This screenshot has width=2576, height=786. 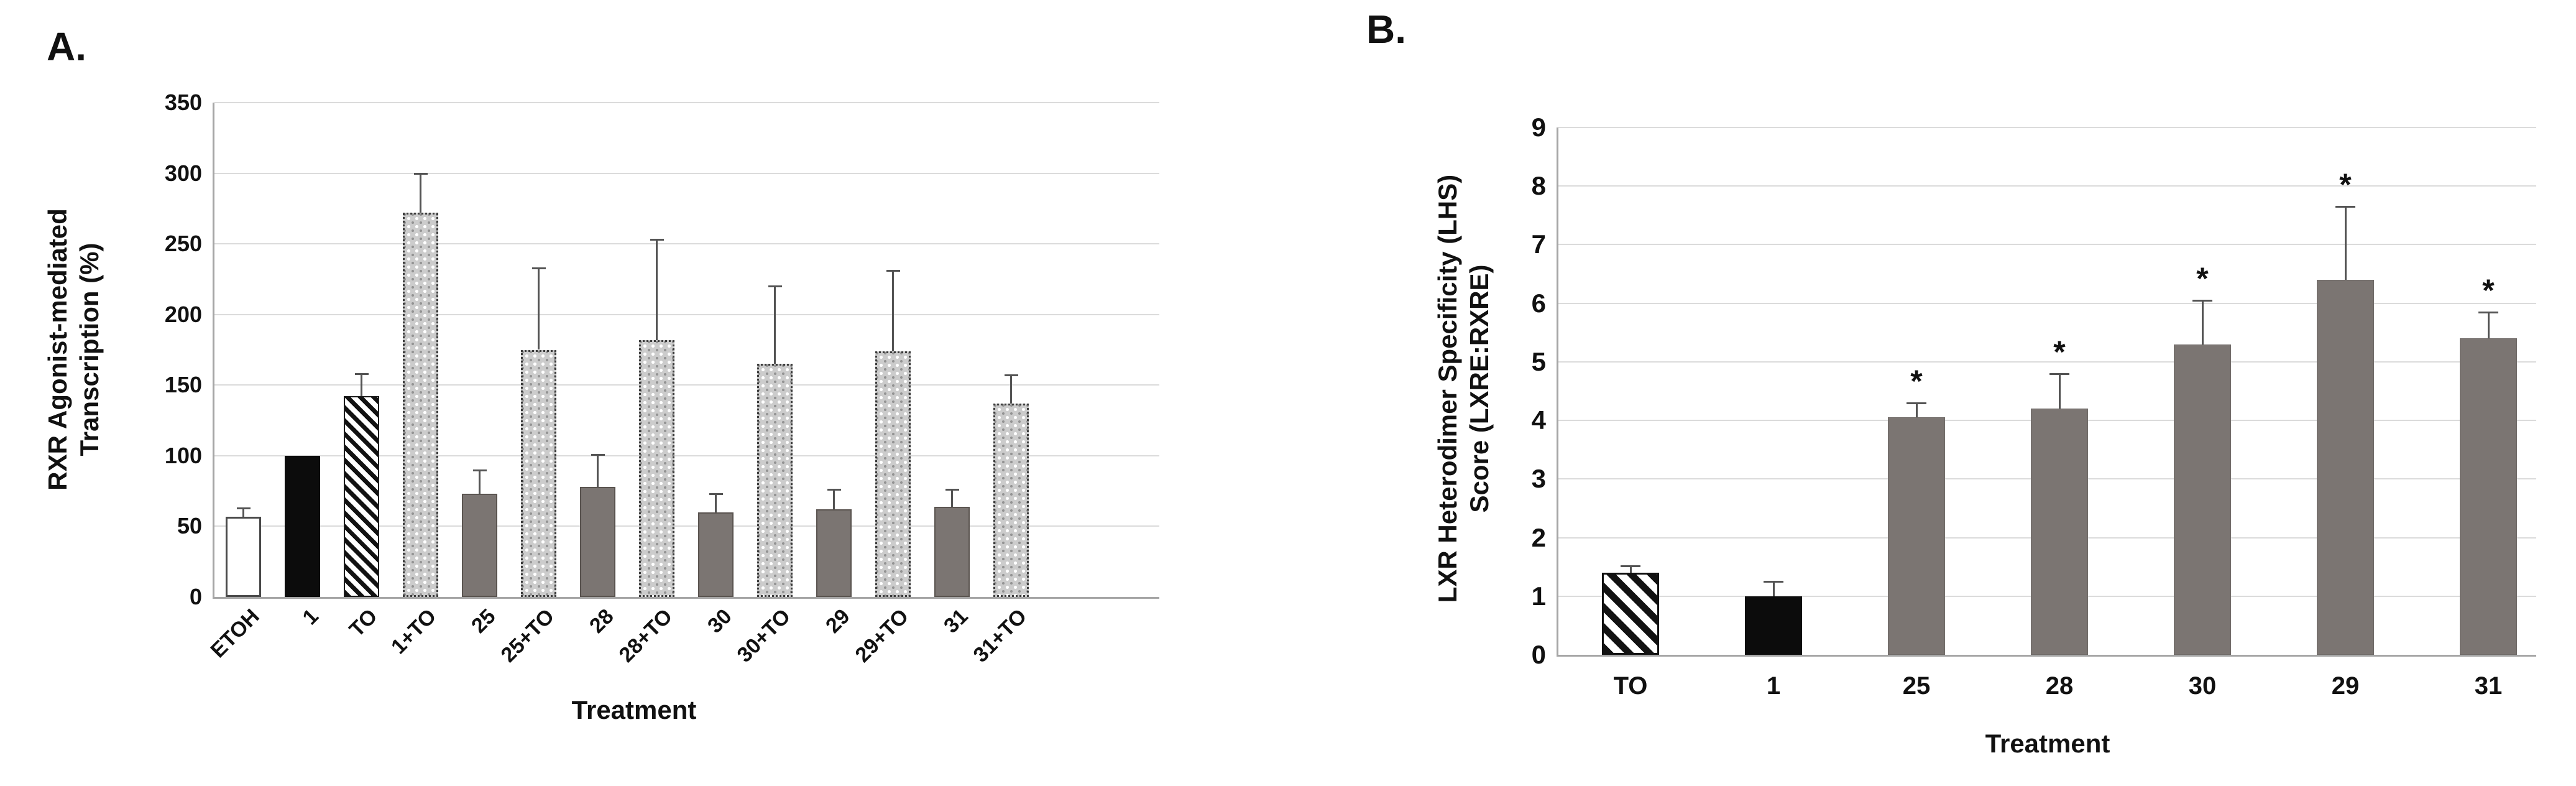 What do you see at coordinates (57, 349) in the screenshot?
I see `panel-a-y-axis-title-line1: RXR Agonist-mediated` at bounding box center [57, 349].